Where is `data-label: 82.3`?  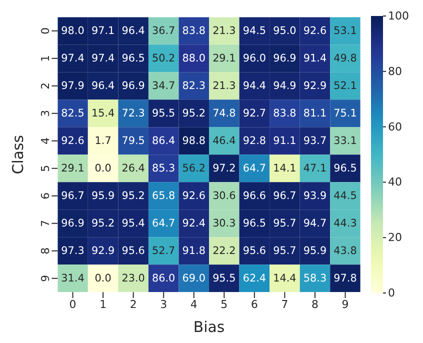
data-label: 82.3 is located at coordinates (194, 86).